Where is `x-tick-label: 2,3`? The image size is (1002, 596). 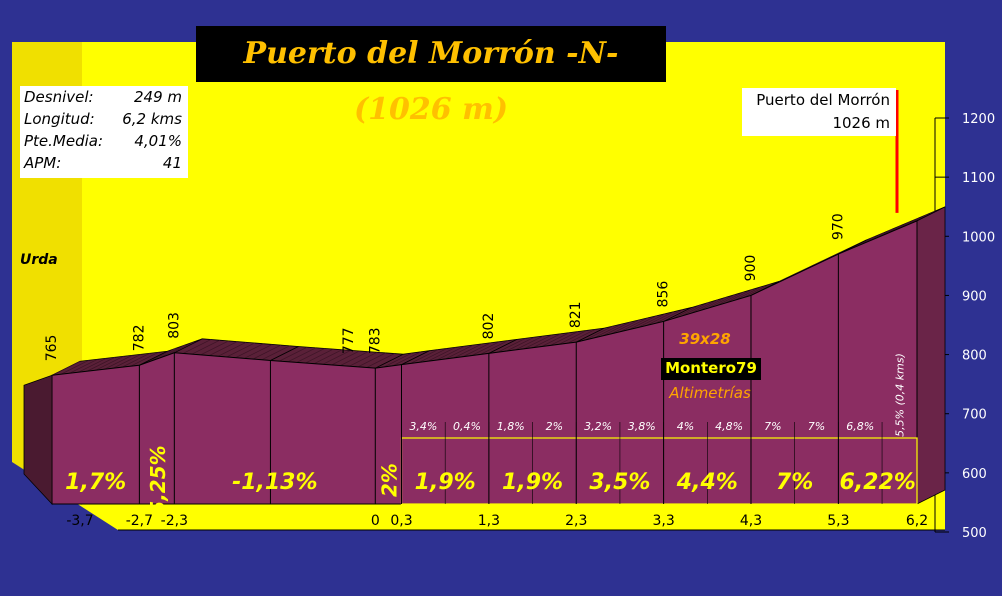
x-tick-label: 2,3 is located at coordinates (576, 521).